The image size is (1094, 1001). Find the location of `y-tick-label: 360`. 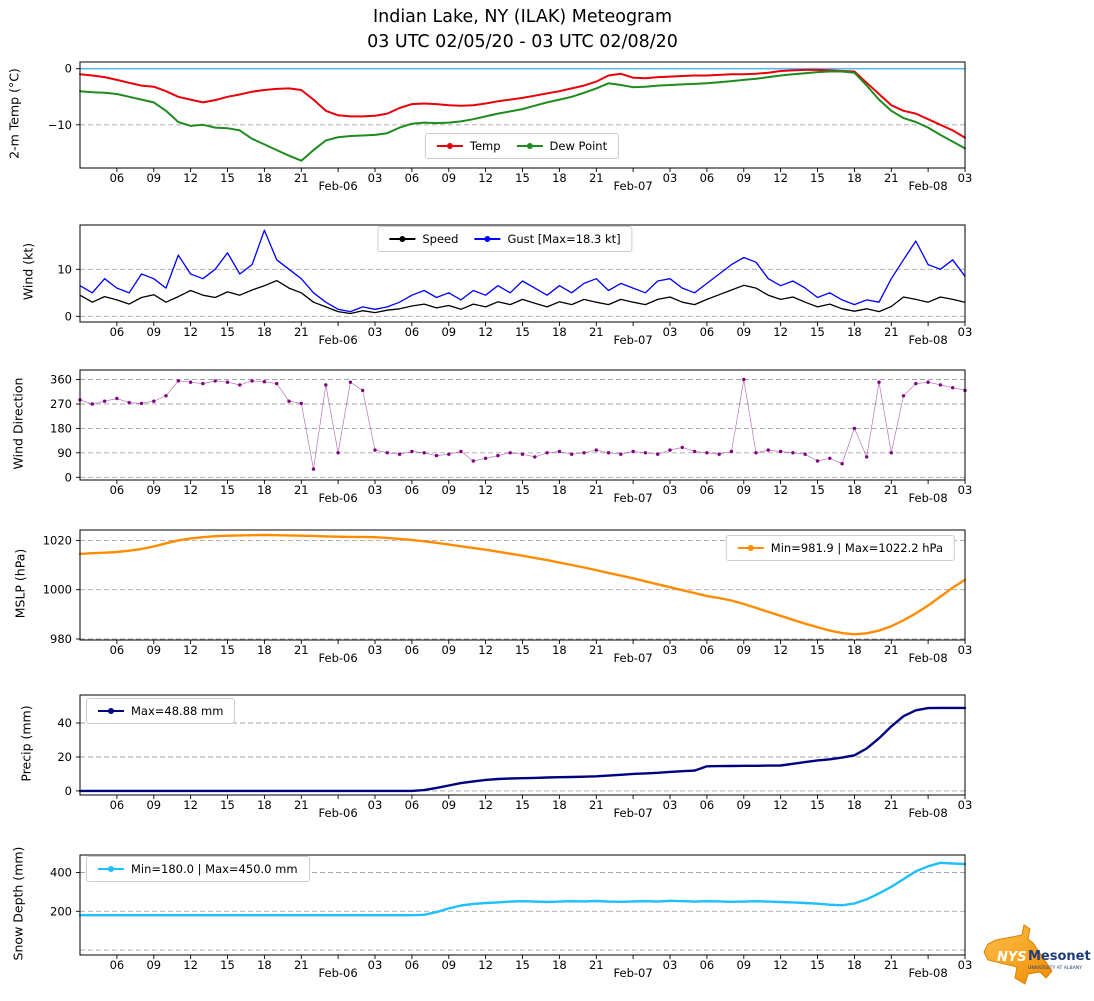

y-tick-label: 360 is located at coordinates (61, 380).